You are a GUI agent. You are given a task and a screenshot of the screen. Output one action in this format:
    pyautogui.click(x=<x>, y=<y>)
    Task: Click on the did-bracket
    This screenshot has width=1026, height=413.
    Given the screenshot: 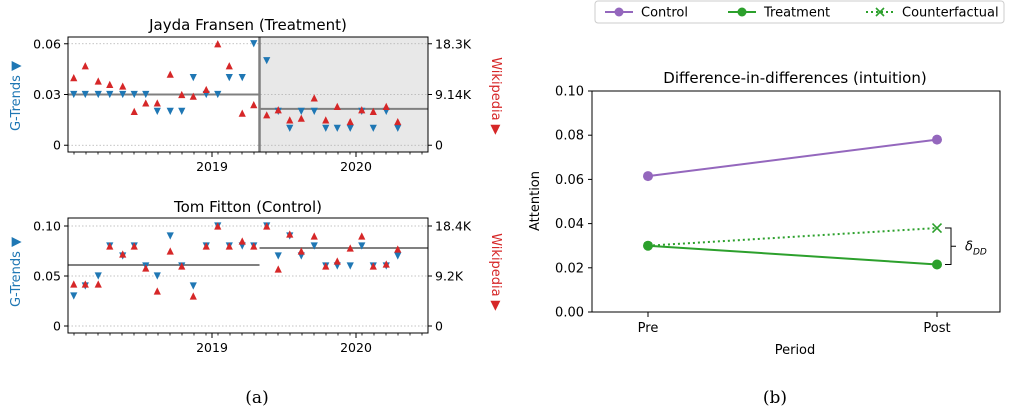 What is the action you would take?
    pyautogui.click(x=950, y=246)
    